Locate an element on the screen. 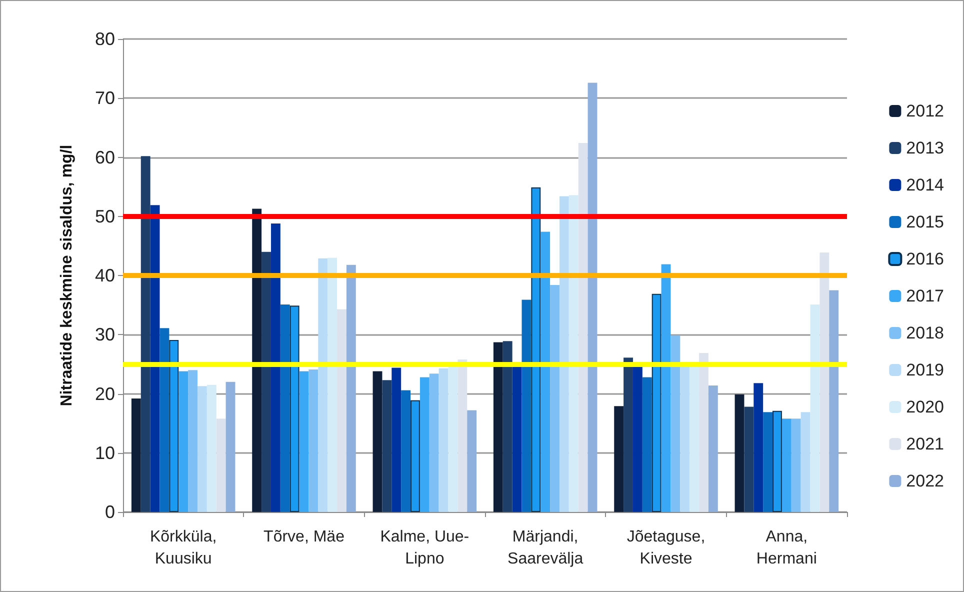 The width and height of the screenshot is (964, 592). legend-label: 2017 is located at coordinates (925, 296).